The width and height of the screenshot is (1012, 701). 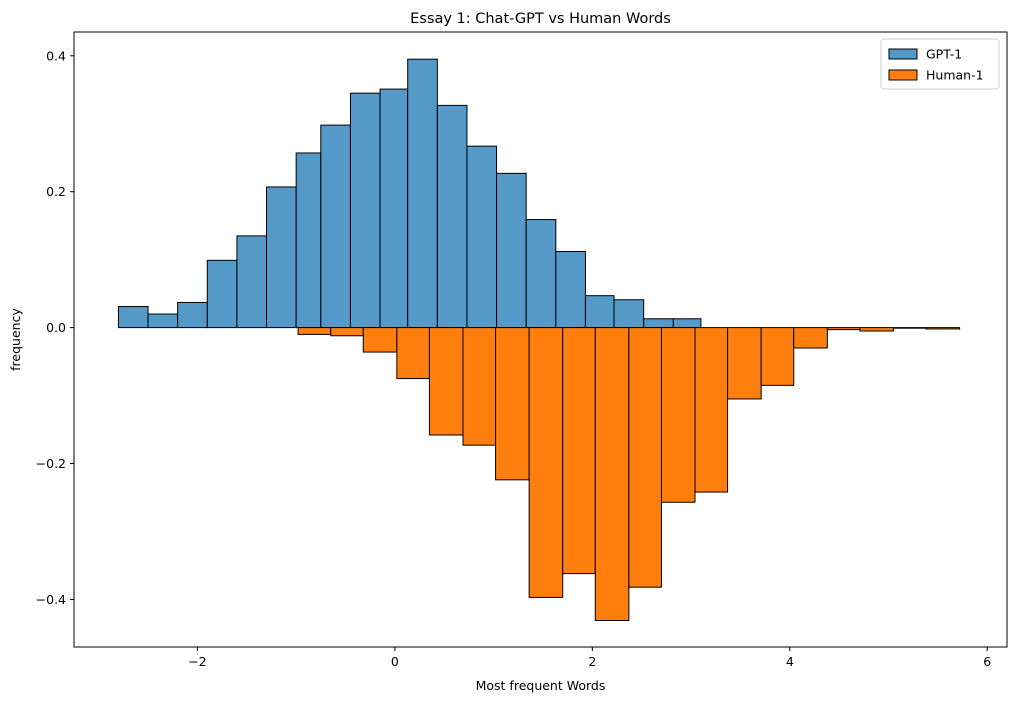 I want to click on x-axis-ticks: −2 0 2 4 6, so click(x=589, y=658).